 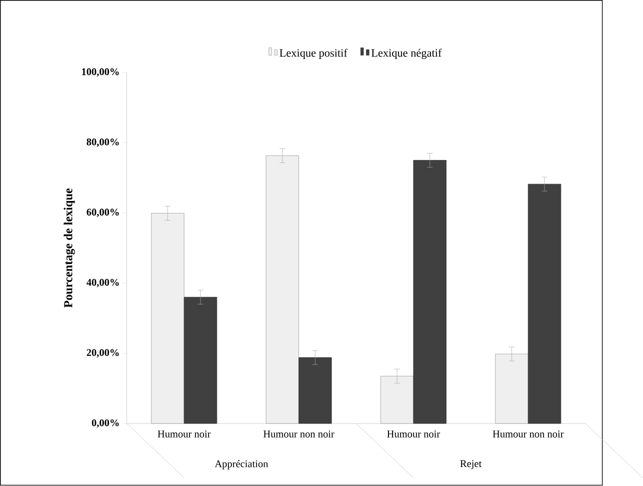 I want to click on y-tick-label: 20,00%, so click(x=102, y=353).